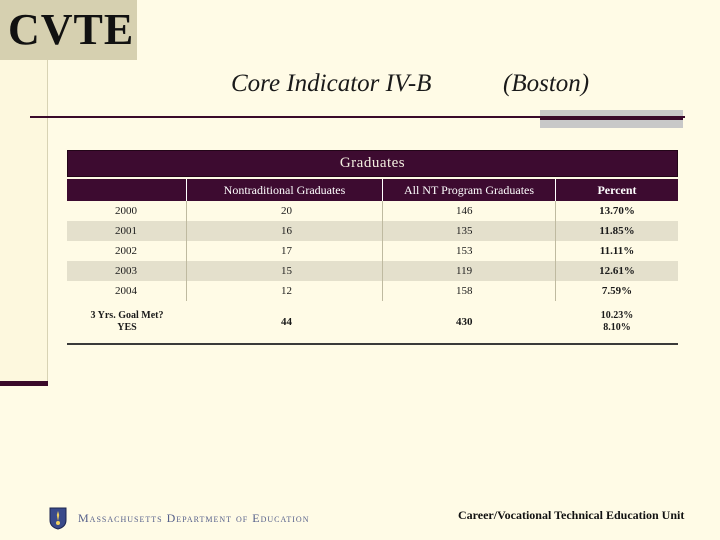 The height and width of the screenshot is (540, 720). Describe the element at coordinates (469, 291) in the screenshot. I see `cell-all-nt: 158` at that location.